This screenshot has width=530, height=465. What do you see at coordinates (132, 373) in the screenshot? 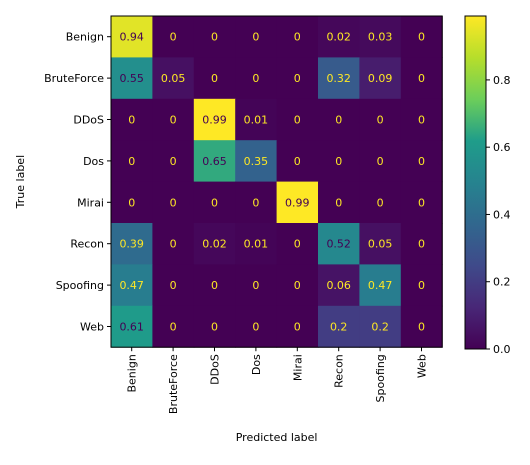
I see `x-tick-label: Benign` at bounding box center [132, 373].